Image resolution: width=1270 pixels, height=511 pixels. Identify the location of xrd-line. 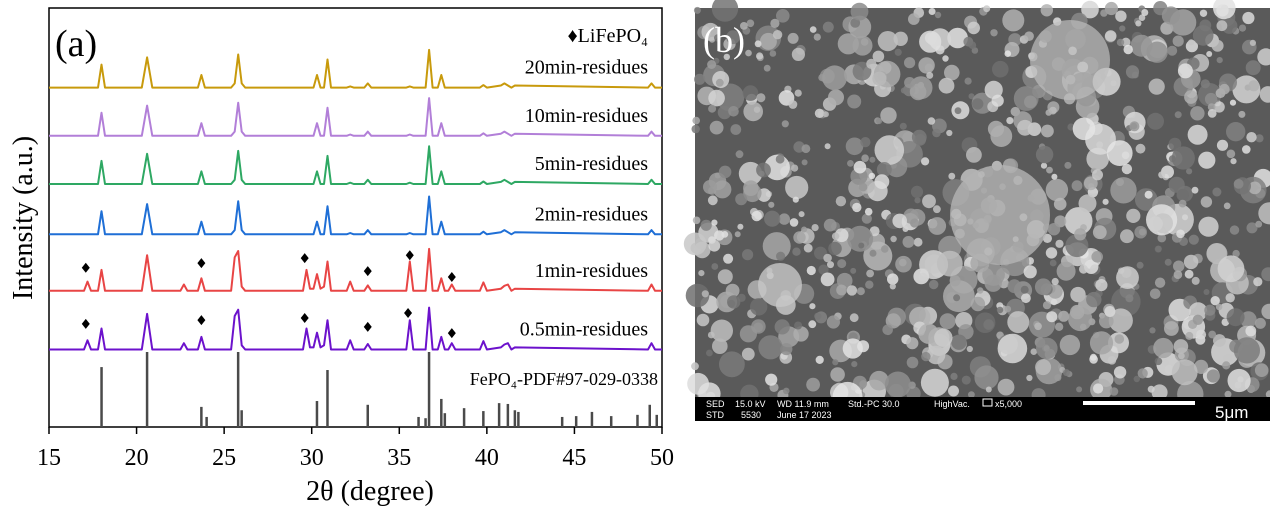
(355, 215).